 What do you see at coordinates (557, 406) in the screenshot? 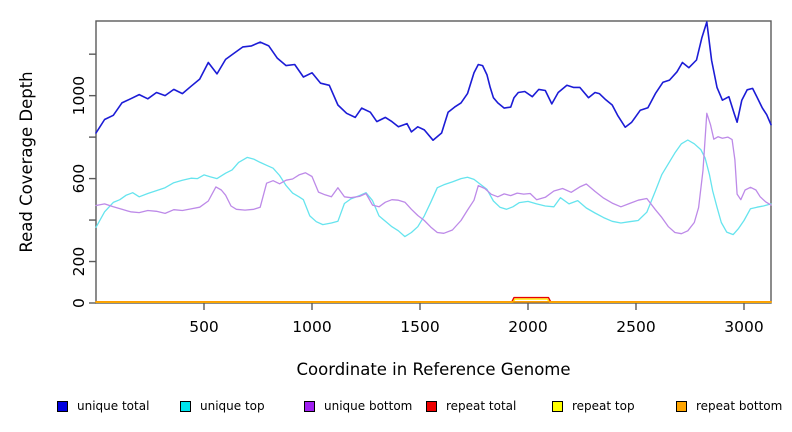
I see `legend-swatch-repeat-top` at bounding box center [557, 406].